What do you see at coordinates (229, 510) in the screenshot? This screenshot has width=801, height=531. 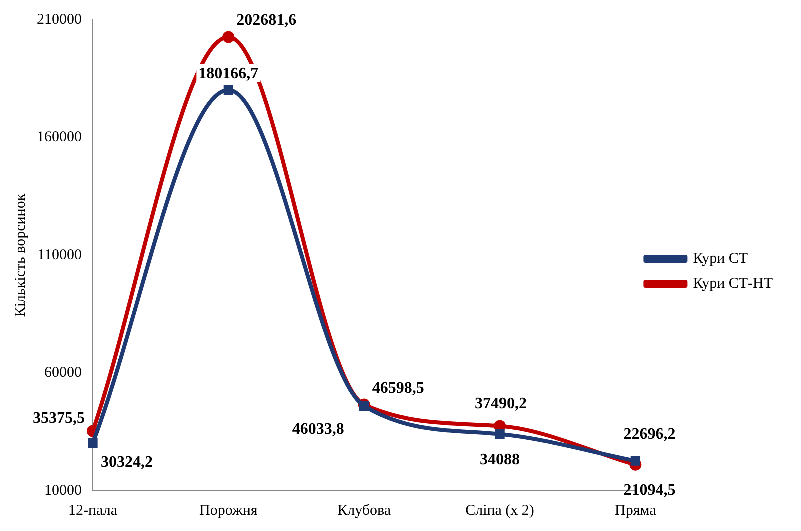 I see `x-tick-label: Порожня` at bounding box center [229, 510].